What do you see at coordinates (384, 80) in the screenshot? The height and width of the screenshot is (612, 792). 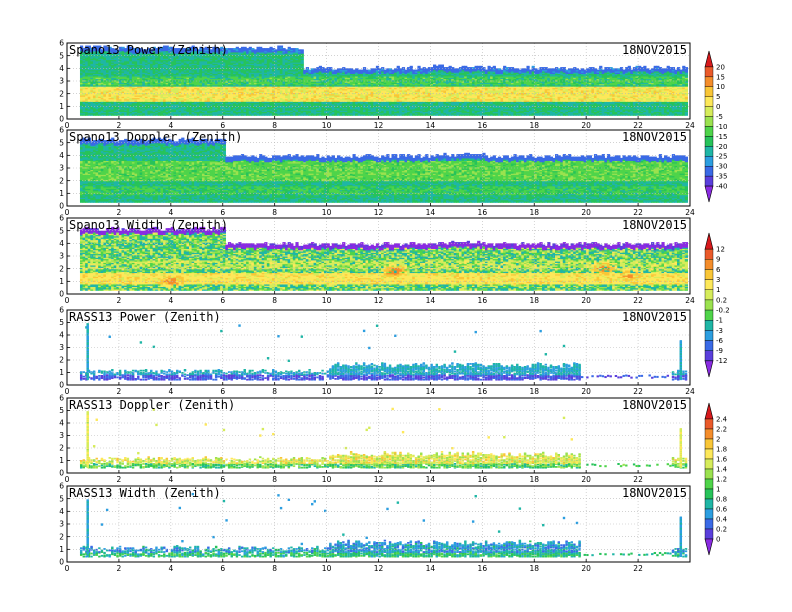 I see `heatmap-cells` at bounding box center [384, 80].